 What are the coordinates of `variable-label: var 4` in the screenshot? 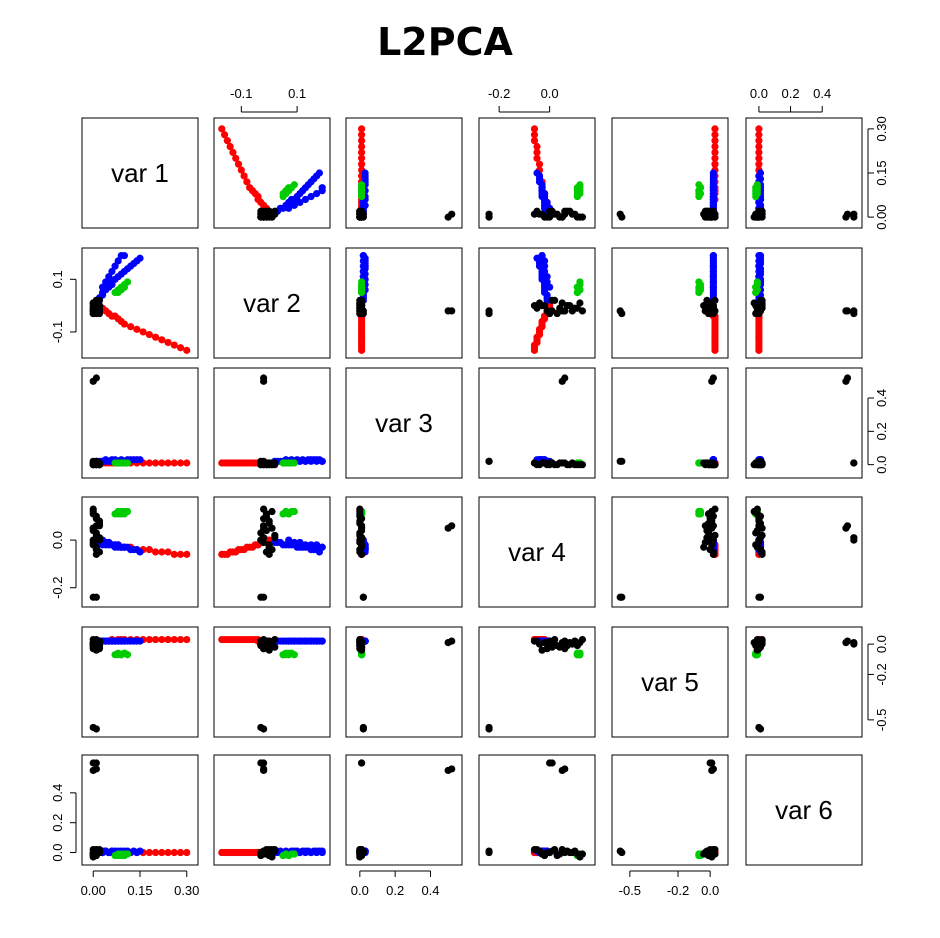 It's located at (537, 552).